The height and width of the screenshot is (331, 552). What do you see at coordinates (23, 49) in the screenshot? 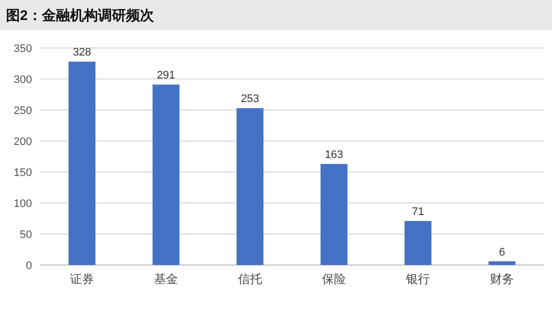
I see `y-tick-label: 350` at bounding box center [23, 49].